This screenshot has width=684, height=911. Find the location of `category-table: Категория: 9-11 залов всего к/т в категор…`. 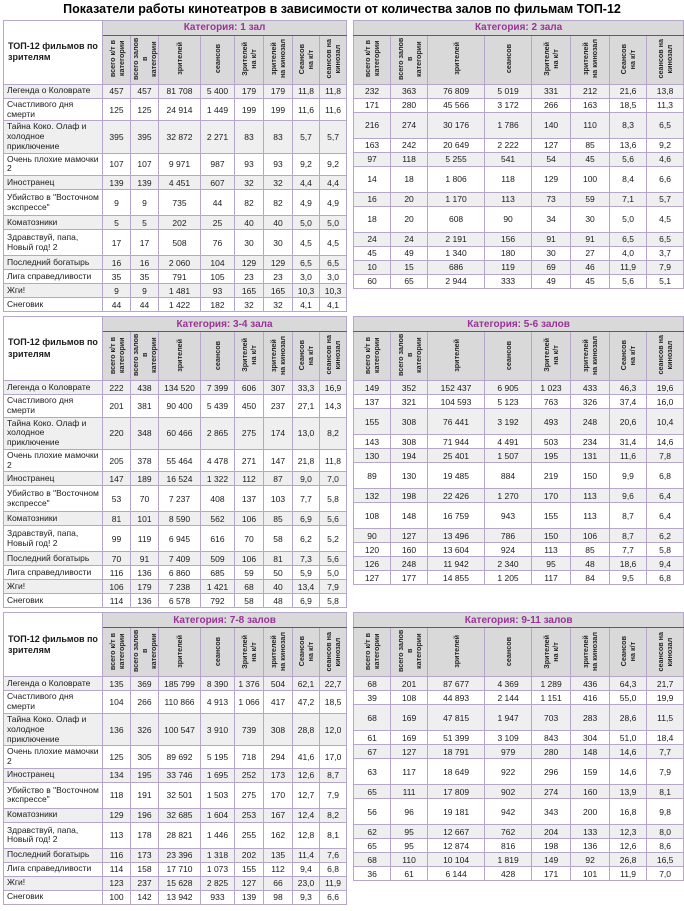

category-table: Категория: 9-11 залов всего к/т в категор… is located at coordinates (518, 747).